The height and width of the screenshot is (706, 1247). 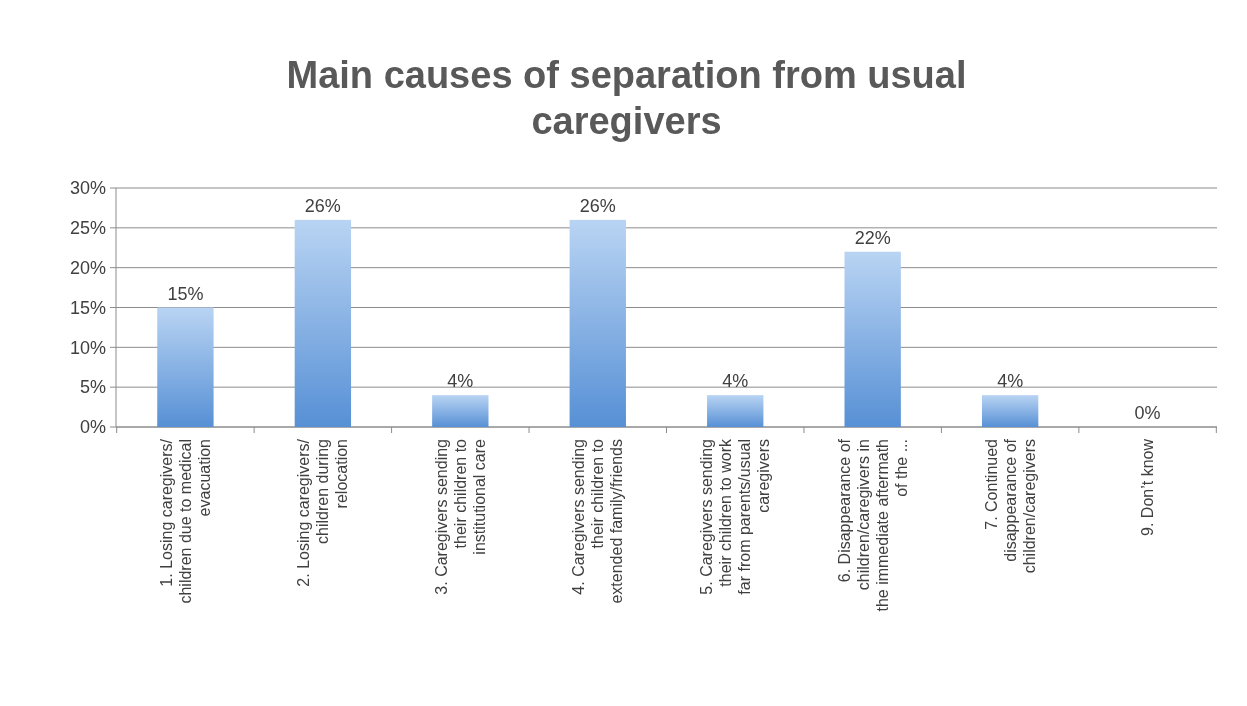 What do you see at coordinates (323, 512) in the screenshot?
I see `x-tick-label: 2. Losing caregivers/ children during relocation` at bounding box center [323, 512].